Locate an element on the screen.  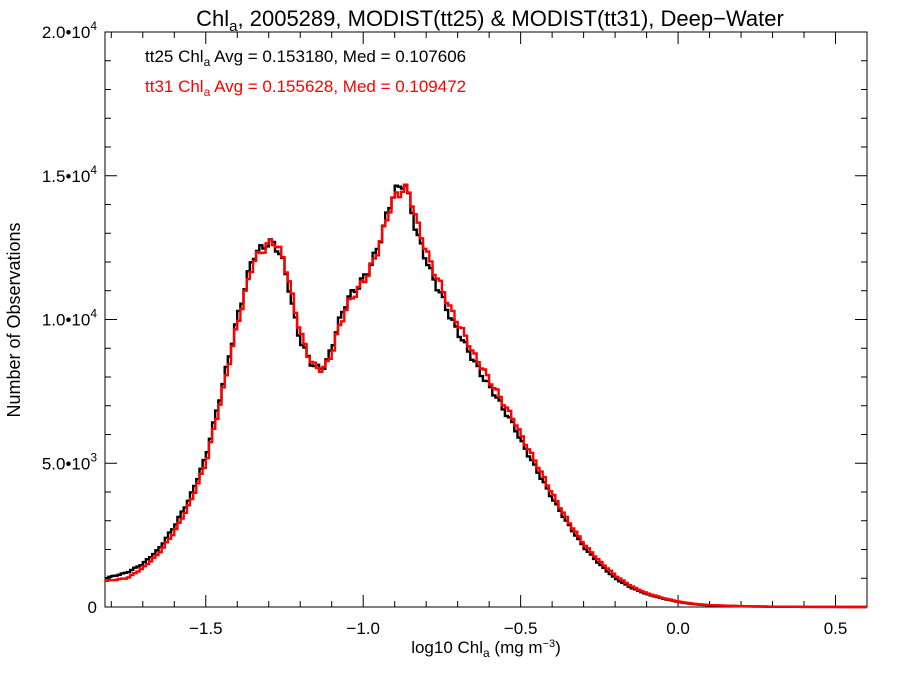
y-tick-label: 1.0•104 is located at coordinates (70, 318).